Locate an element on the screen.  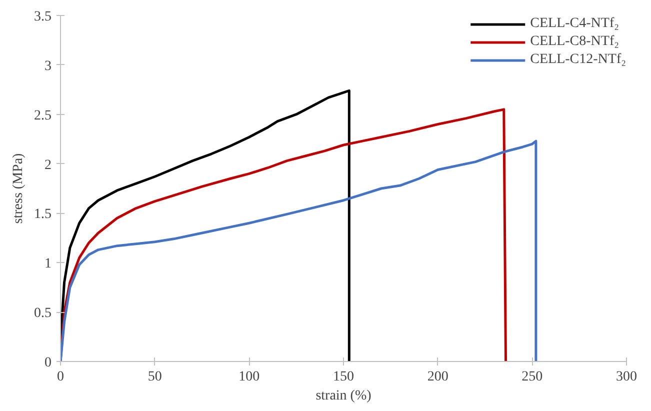
y-tick-label: 1 is located at coordinates (48, 264).